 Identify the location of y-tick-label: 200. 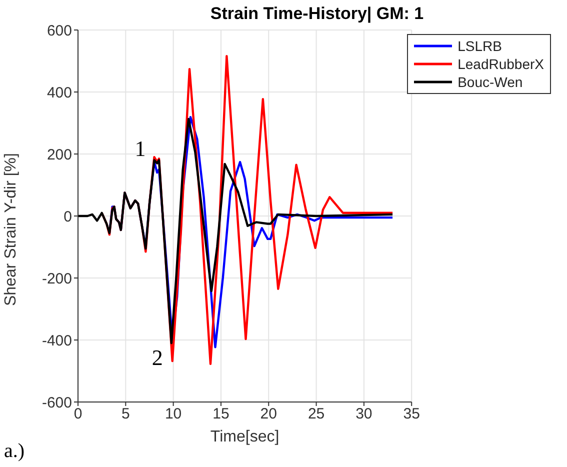
(59, 155).